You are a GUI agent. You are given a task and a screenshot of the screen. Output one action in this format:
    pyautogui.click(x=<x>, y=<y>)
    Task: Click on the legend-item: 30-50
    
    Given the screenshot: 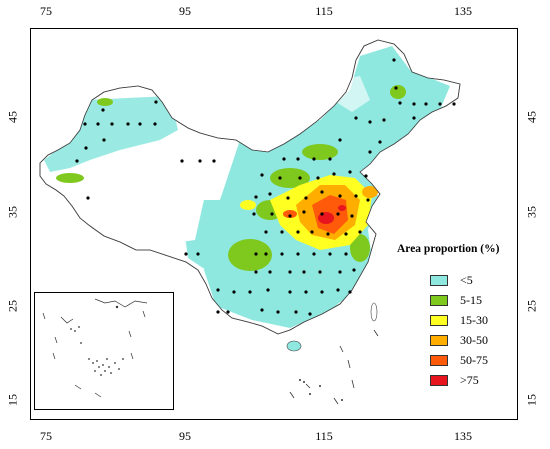 What is the action you would take?
    pyautogui.click(x=459, y=340)
    